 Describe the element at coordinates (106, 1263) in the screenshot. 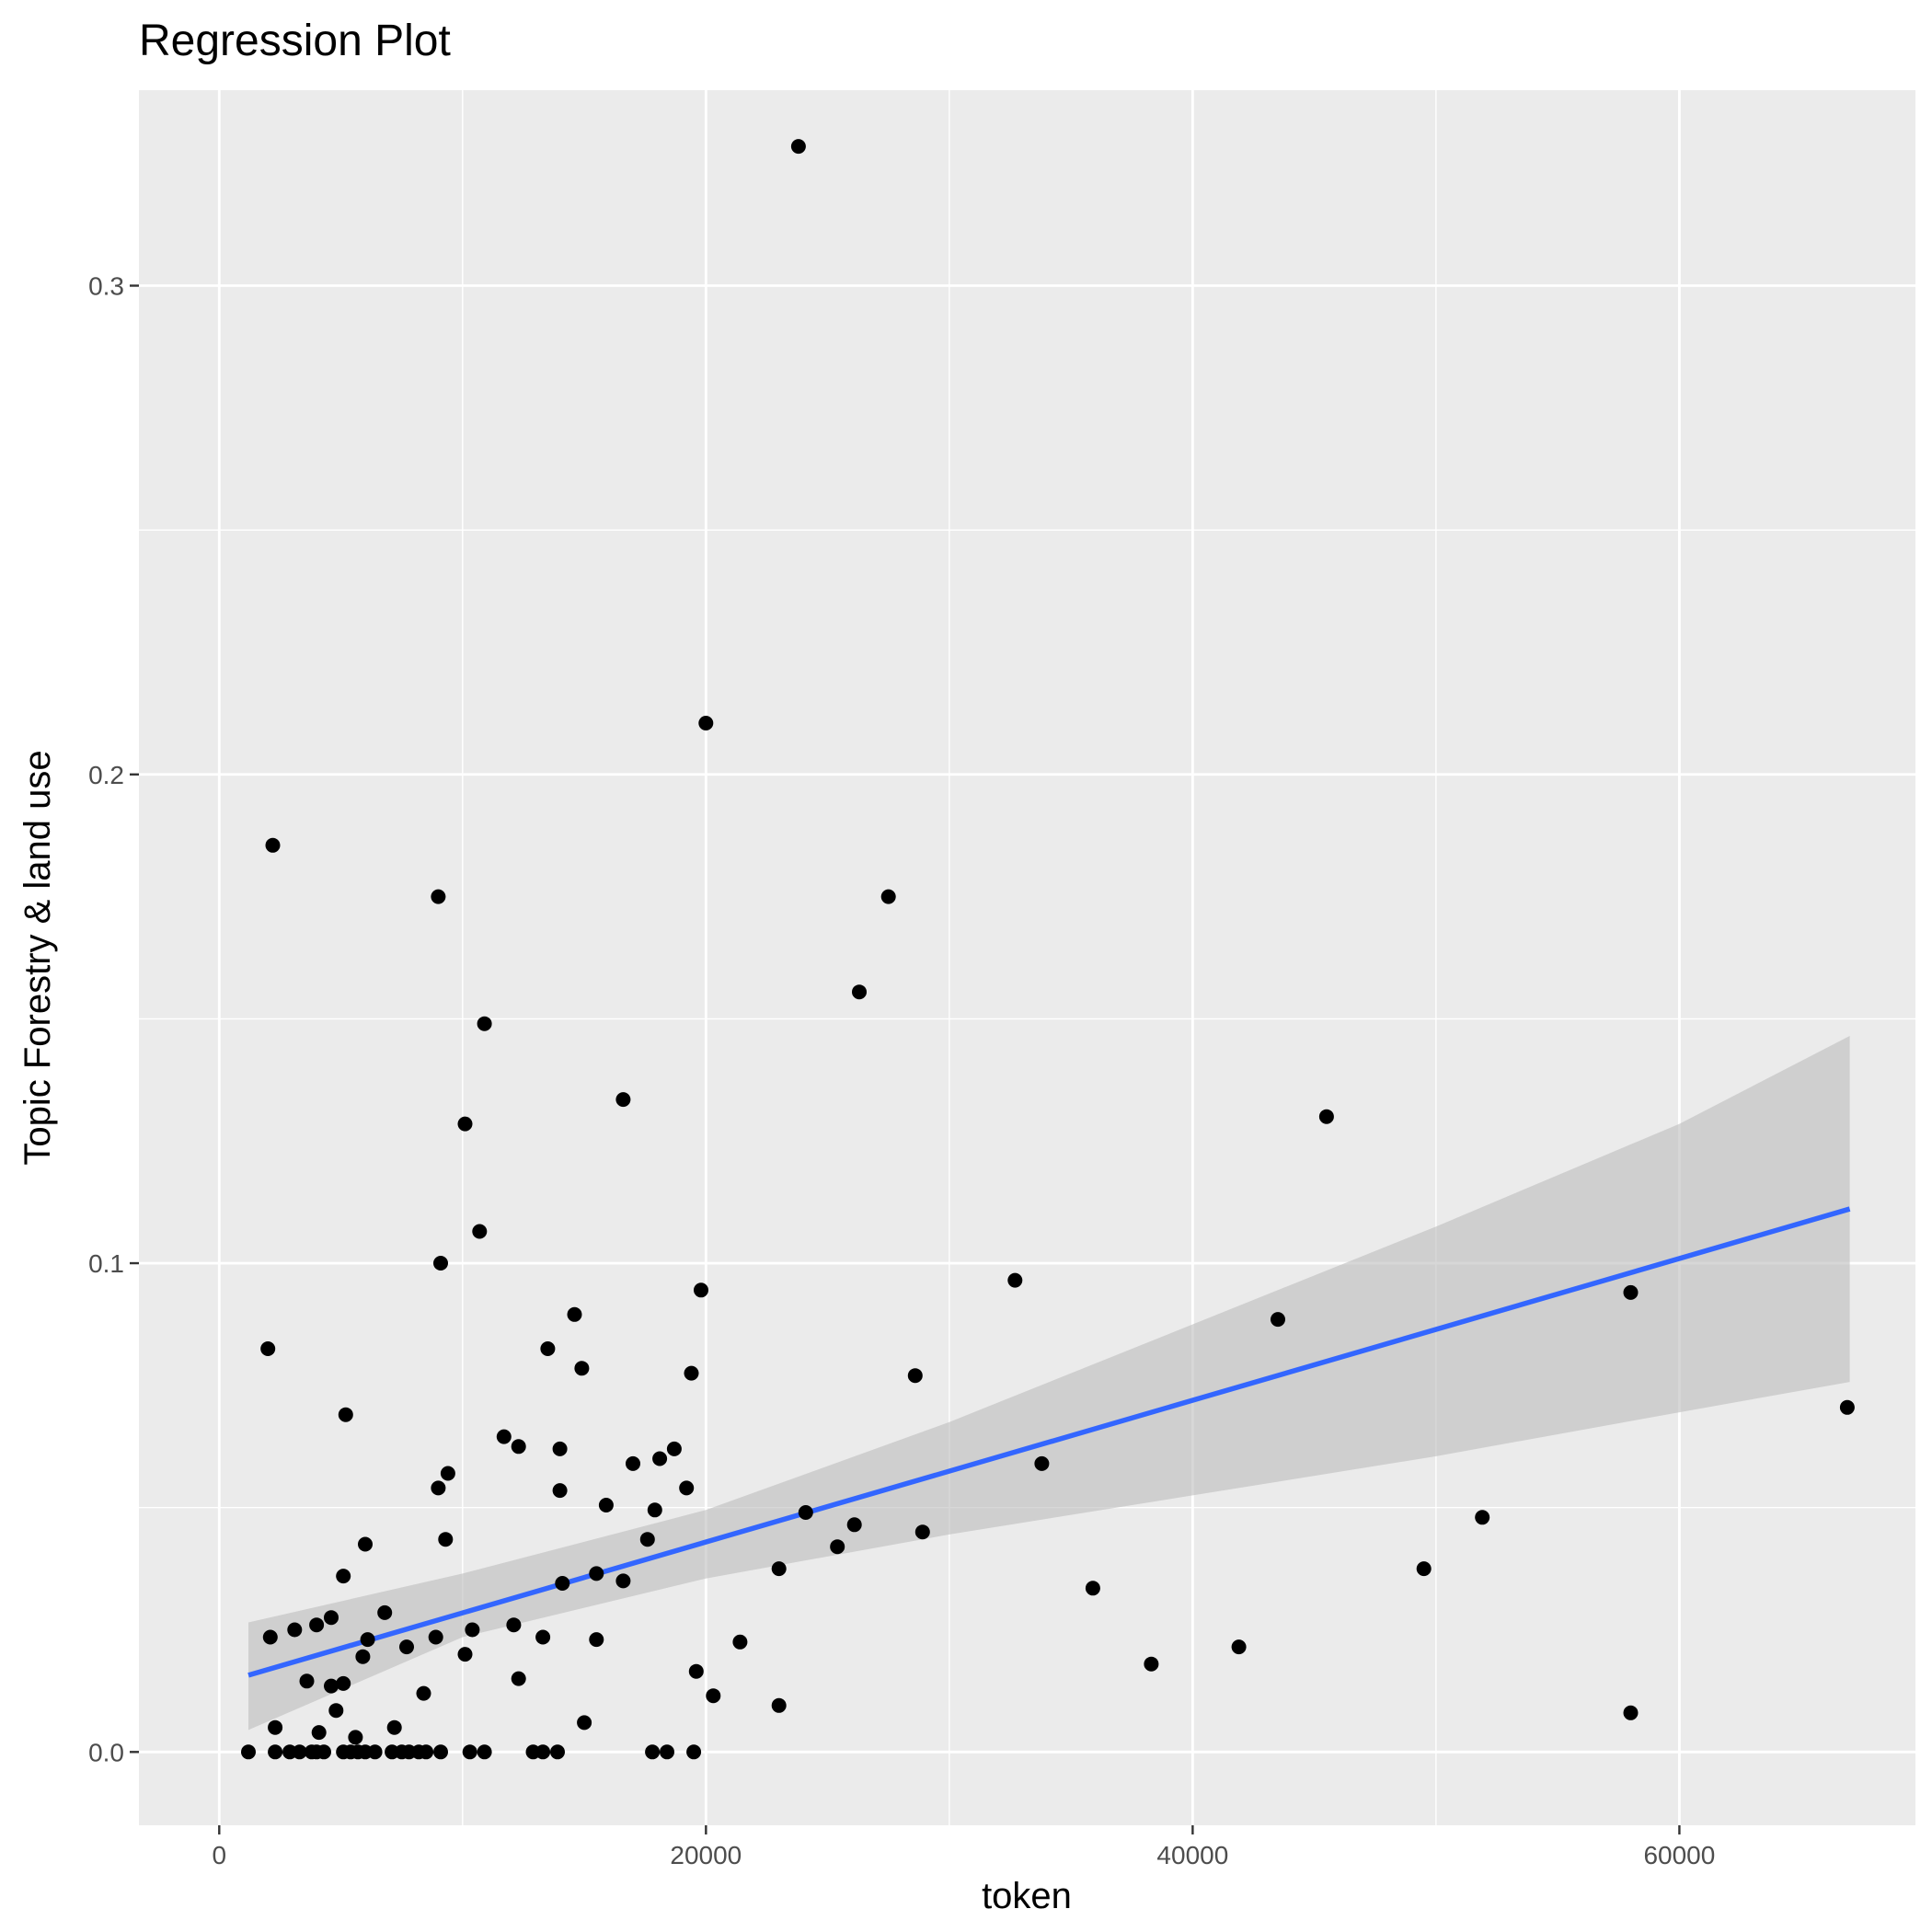

I see `y-tick-label: 0.1` at that location.